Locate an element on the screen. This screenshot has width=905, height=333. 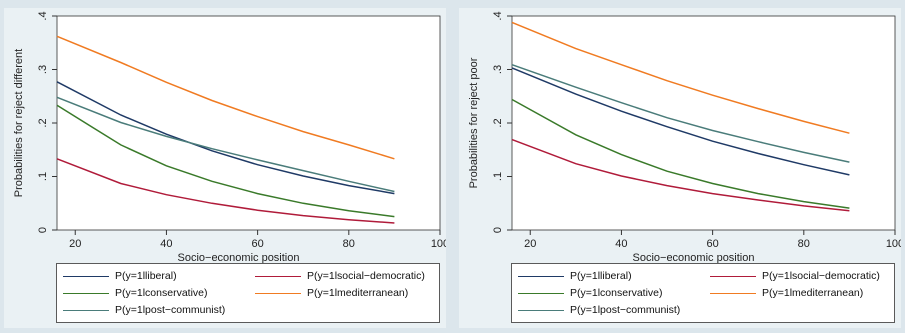
y-axis-title: Probabilities for reject poor is located at coordinates (474, 122).